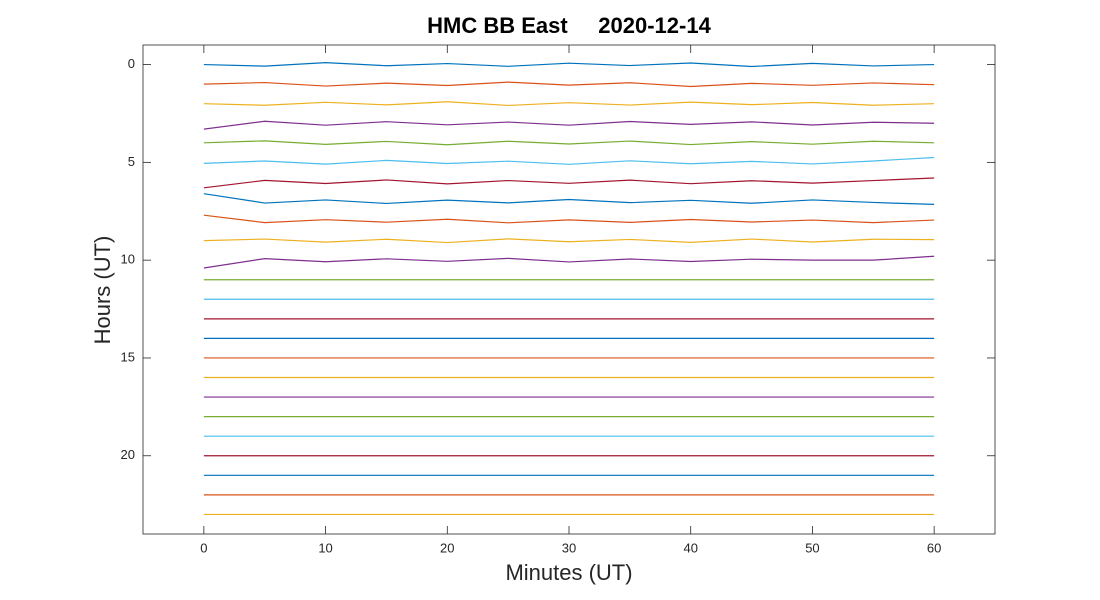  Describe the element at coordinates (447, 547) in the screenshot. I see `x-tick-label: 20` at that location.